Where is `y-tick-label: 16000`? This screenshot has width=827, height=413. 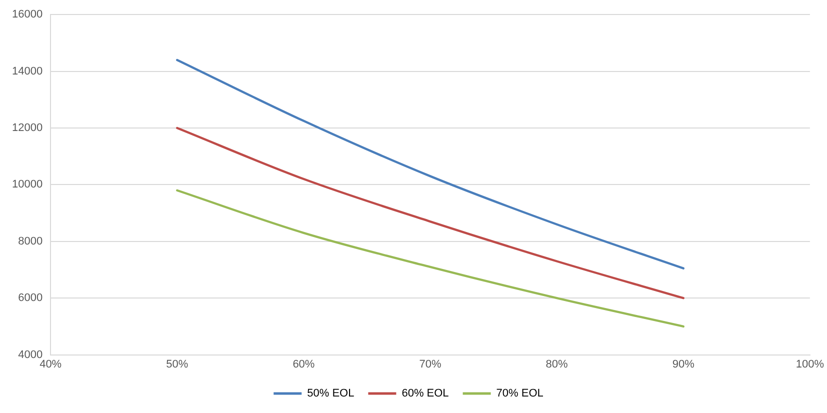
y-tick-label: 16000 is located at coordinates (27, 14).